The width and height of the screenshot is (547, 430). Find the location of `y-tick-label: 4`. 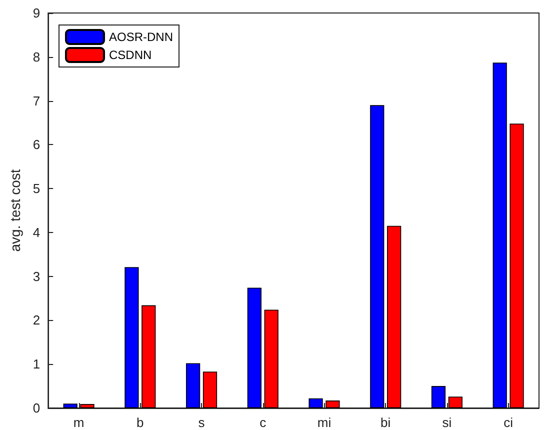

y-tick-label: 4 is located at coordinates (36, 232).